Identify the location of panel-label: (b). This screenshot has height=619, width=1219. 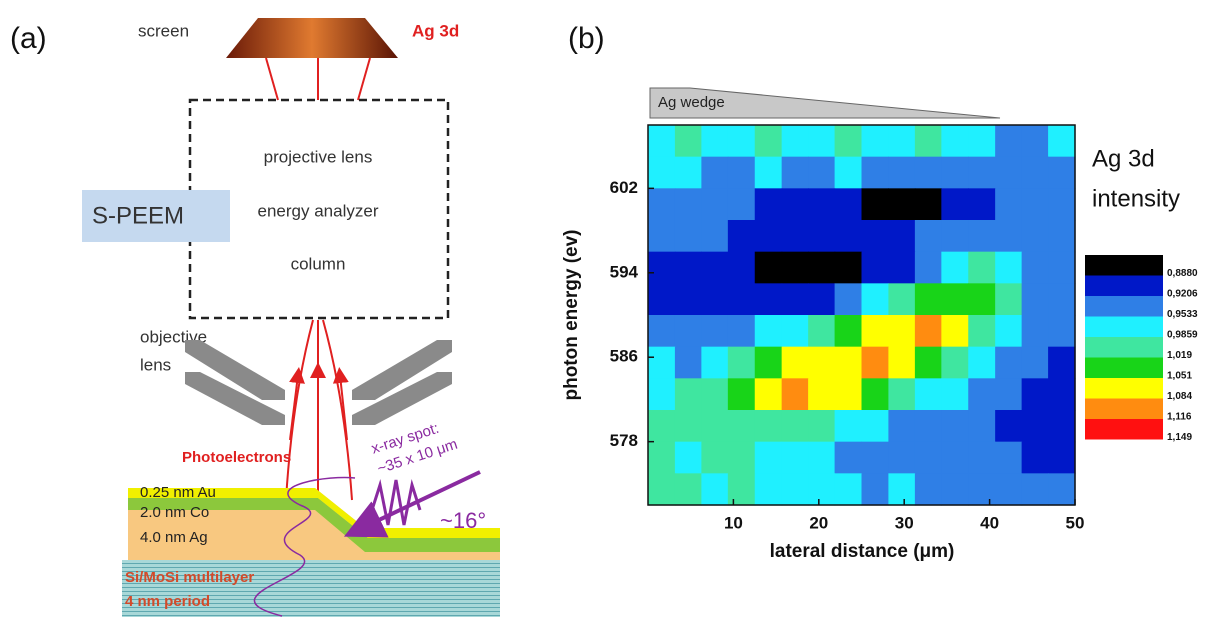
(586, 38).